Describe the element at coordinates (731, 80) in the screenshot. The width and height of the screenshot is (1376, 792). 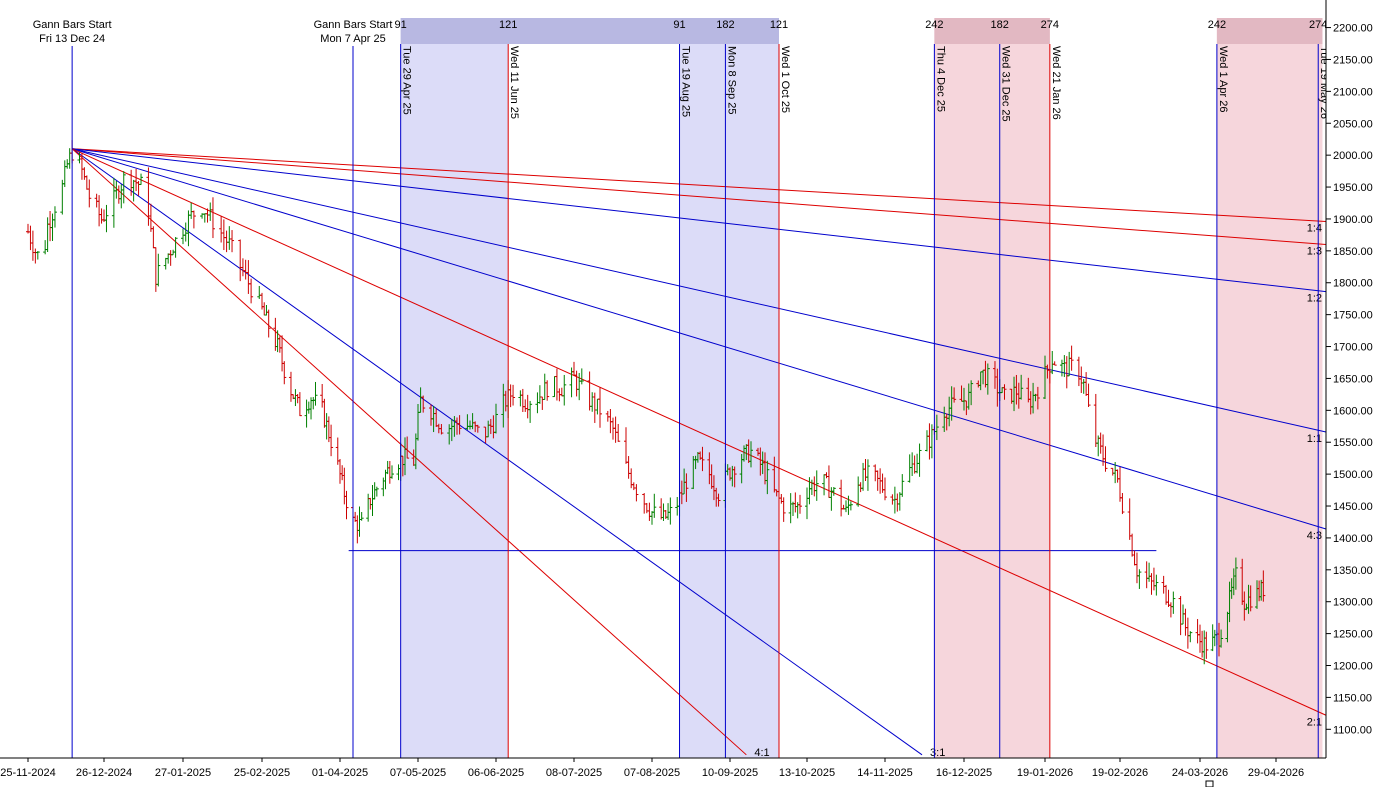
I see `cycle-date-label: Mon 8 Sep 25` at that location.